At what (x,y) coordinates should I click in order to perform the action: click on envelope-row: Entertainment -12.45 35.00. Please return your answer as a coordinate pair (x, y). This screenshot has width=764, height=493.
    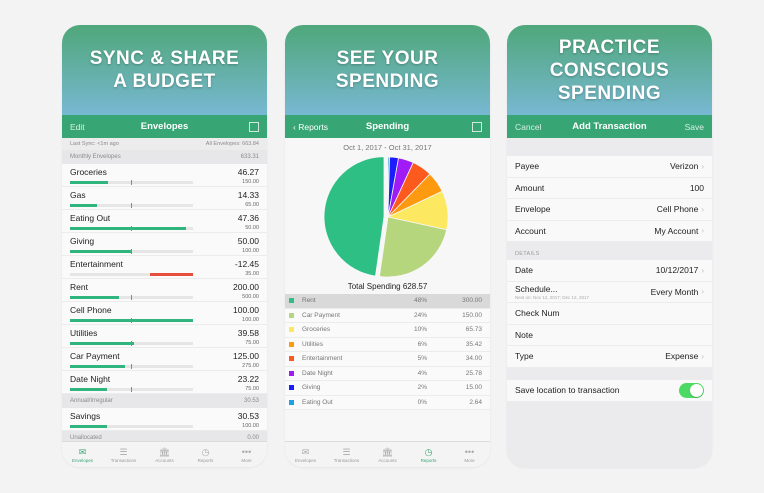
    Looking at the image, I should click on (164, 267).